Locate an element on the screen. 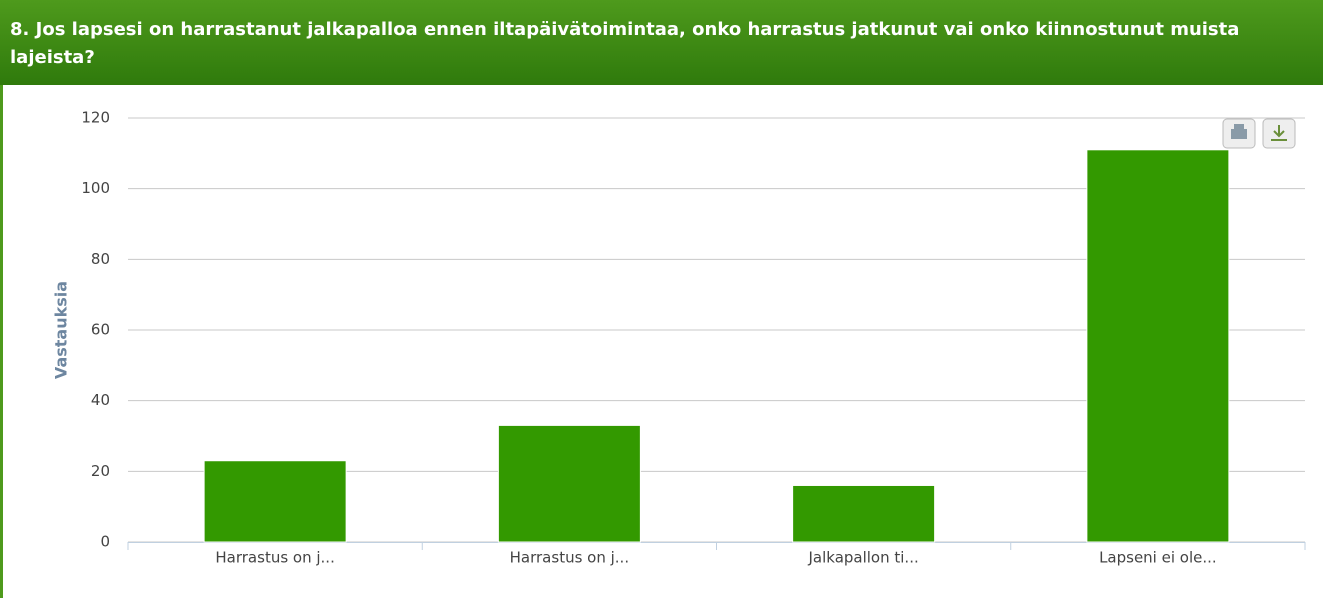 The image size is (1323, 598). y-tick-label: 80 is located at coordinates (100, 259).